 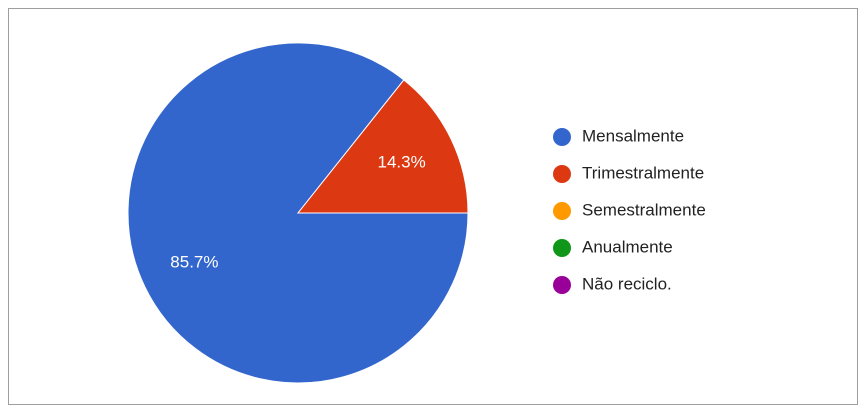 What do you see at coordinates (627, 283) in the screenshot?
I see `legend-text: Não reciclo.` at bounding box center [627, 283].